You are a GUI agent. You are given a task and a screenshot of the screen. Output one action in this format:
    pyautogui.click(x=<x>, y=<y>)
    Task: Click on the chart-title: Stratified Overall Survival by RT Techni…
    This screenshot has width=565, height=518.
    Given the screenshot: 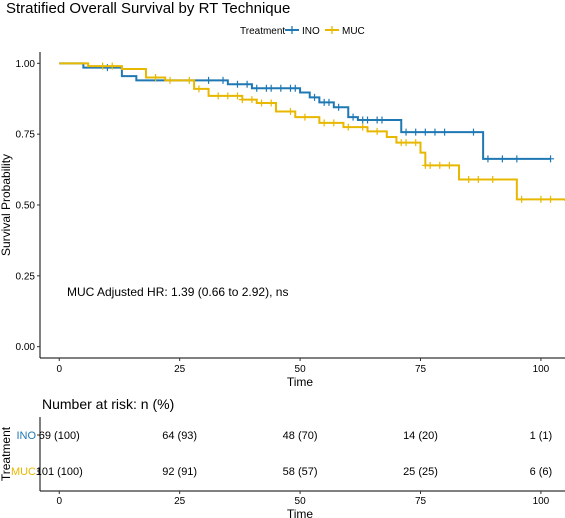 What is the action you would take?
    pyautogui.click(x=148, y=8)
    